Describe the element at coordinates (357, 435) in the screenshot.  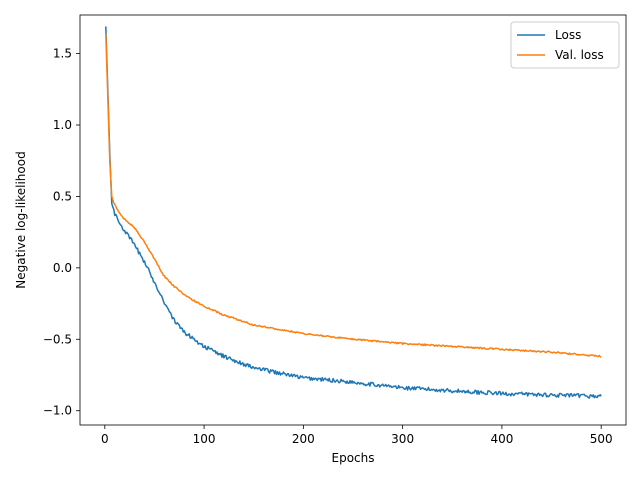
I see `x-axis-ticks: 0 100 200 300 400 500` at that location.